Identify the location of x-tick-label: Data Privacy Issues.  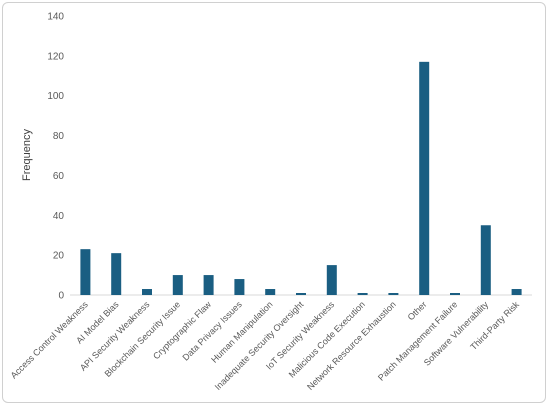
(213, 331).